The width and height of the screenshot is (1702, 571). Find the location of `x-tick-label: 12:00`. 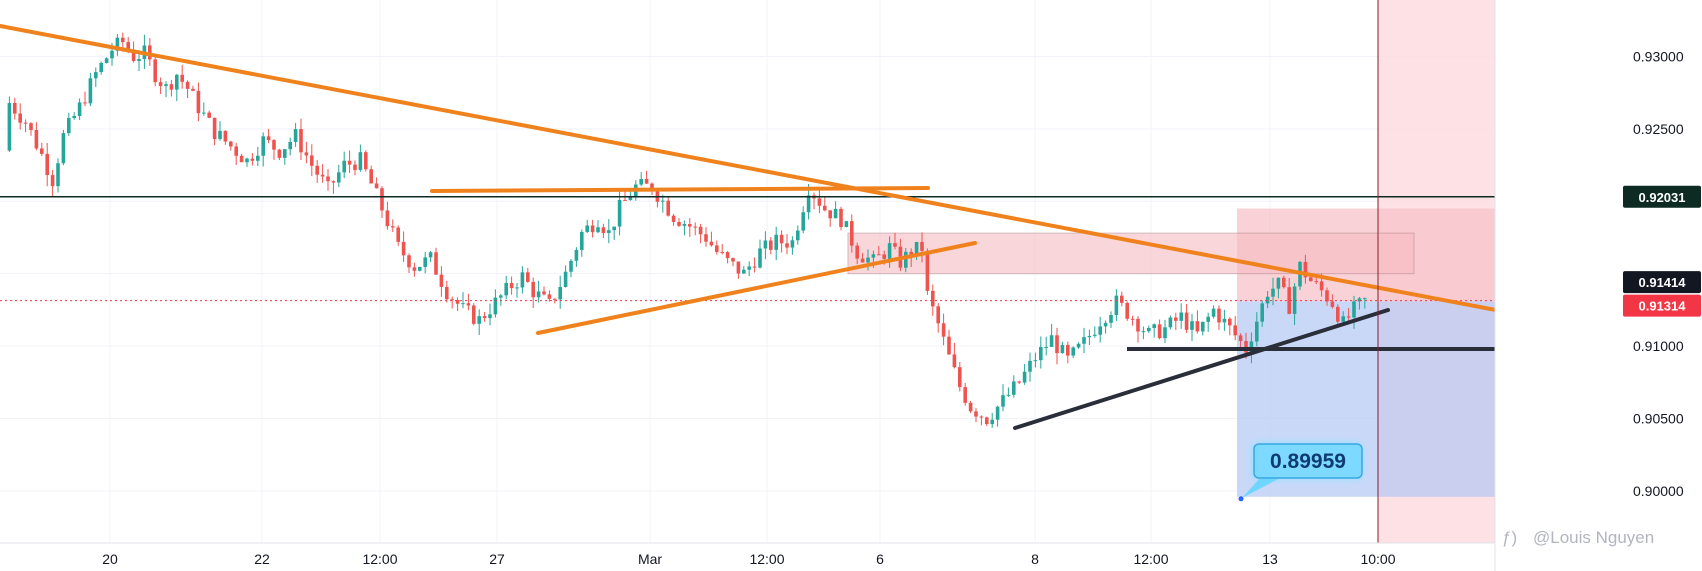

x-tick-label: 12:00 is located at coordinates (766, 559).